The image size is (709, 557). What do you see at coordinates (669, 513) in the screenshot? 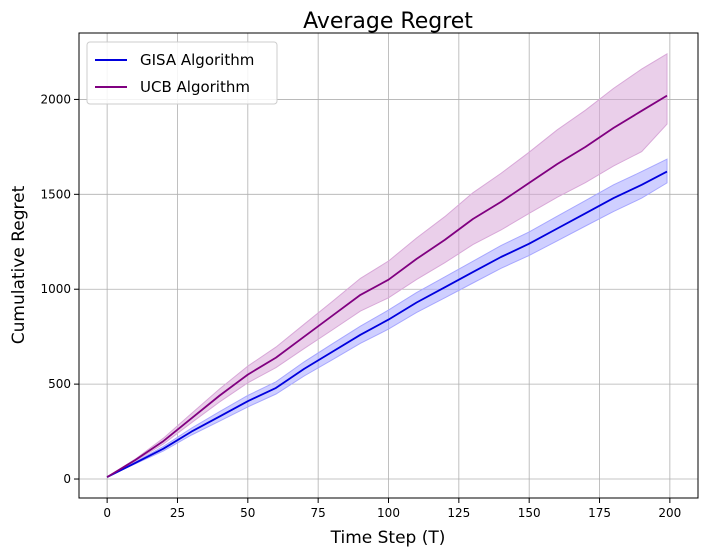
I see `x-tick-label: 200` at bounding box center [669, 513].